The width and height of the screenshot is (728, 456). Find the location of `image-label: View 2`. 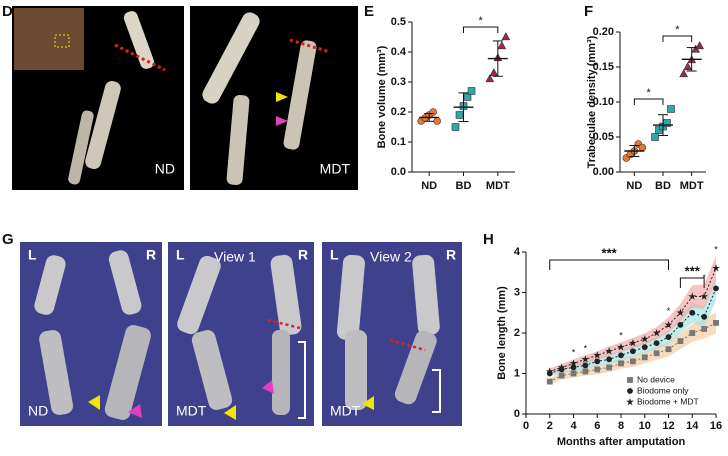

image-label: View 2 is located at coordinates (391, 257).